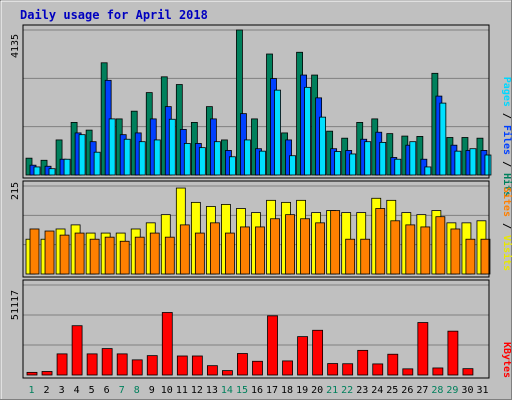  What do you see at coordinates (506, 202) in the screenshot?
I see `legend-sites: Sites` at bounding box center [506, 202].